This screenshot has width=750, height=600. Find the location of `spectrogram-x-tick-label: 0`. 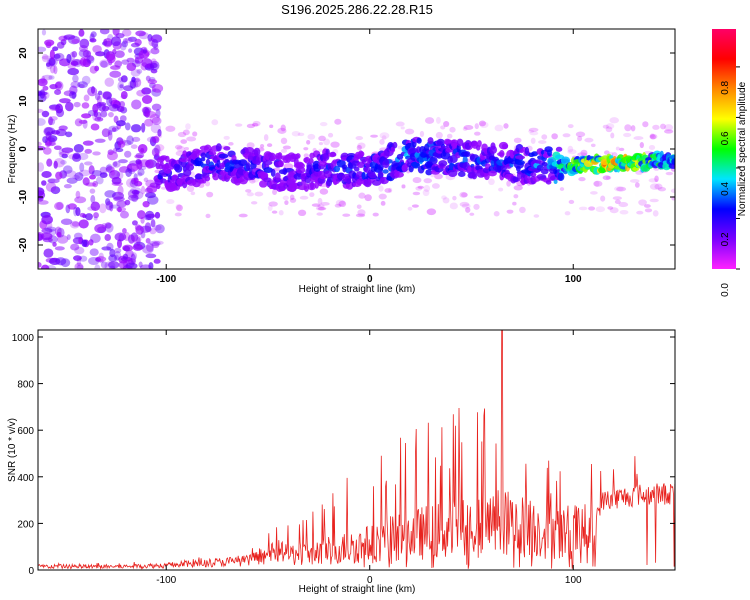

spectrogram-x-tick-label: 0 is located at coordinates (370, 279).